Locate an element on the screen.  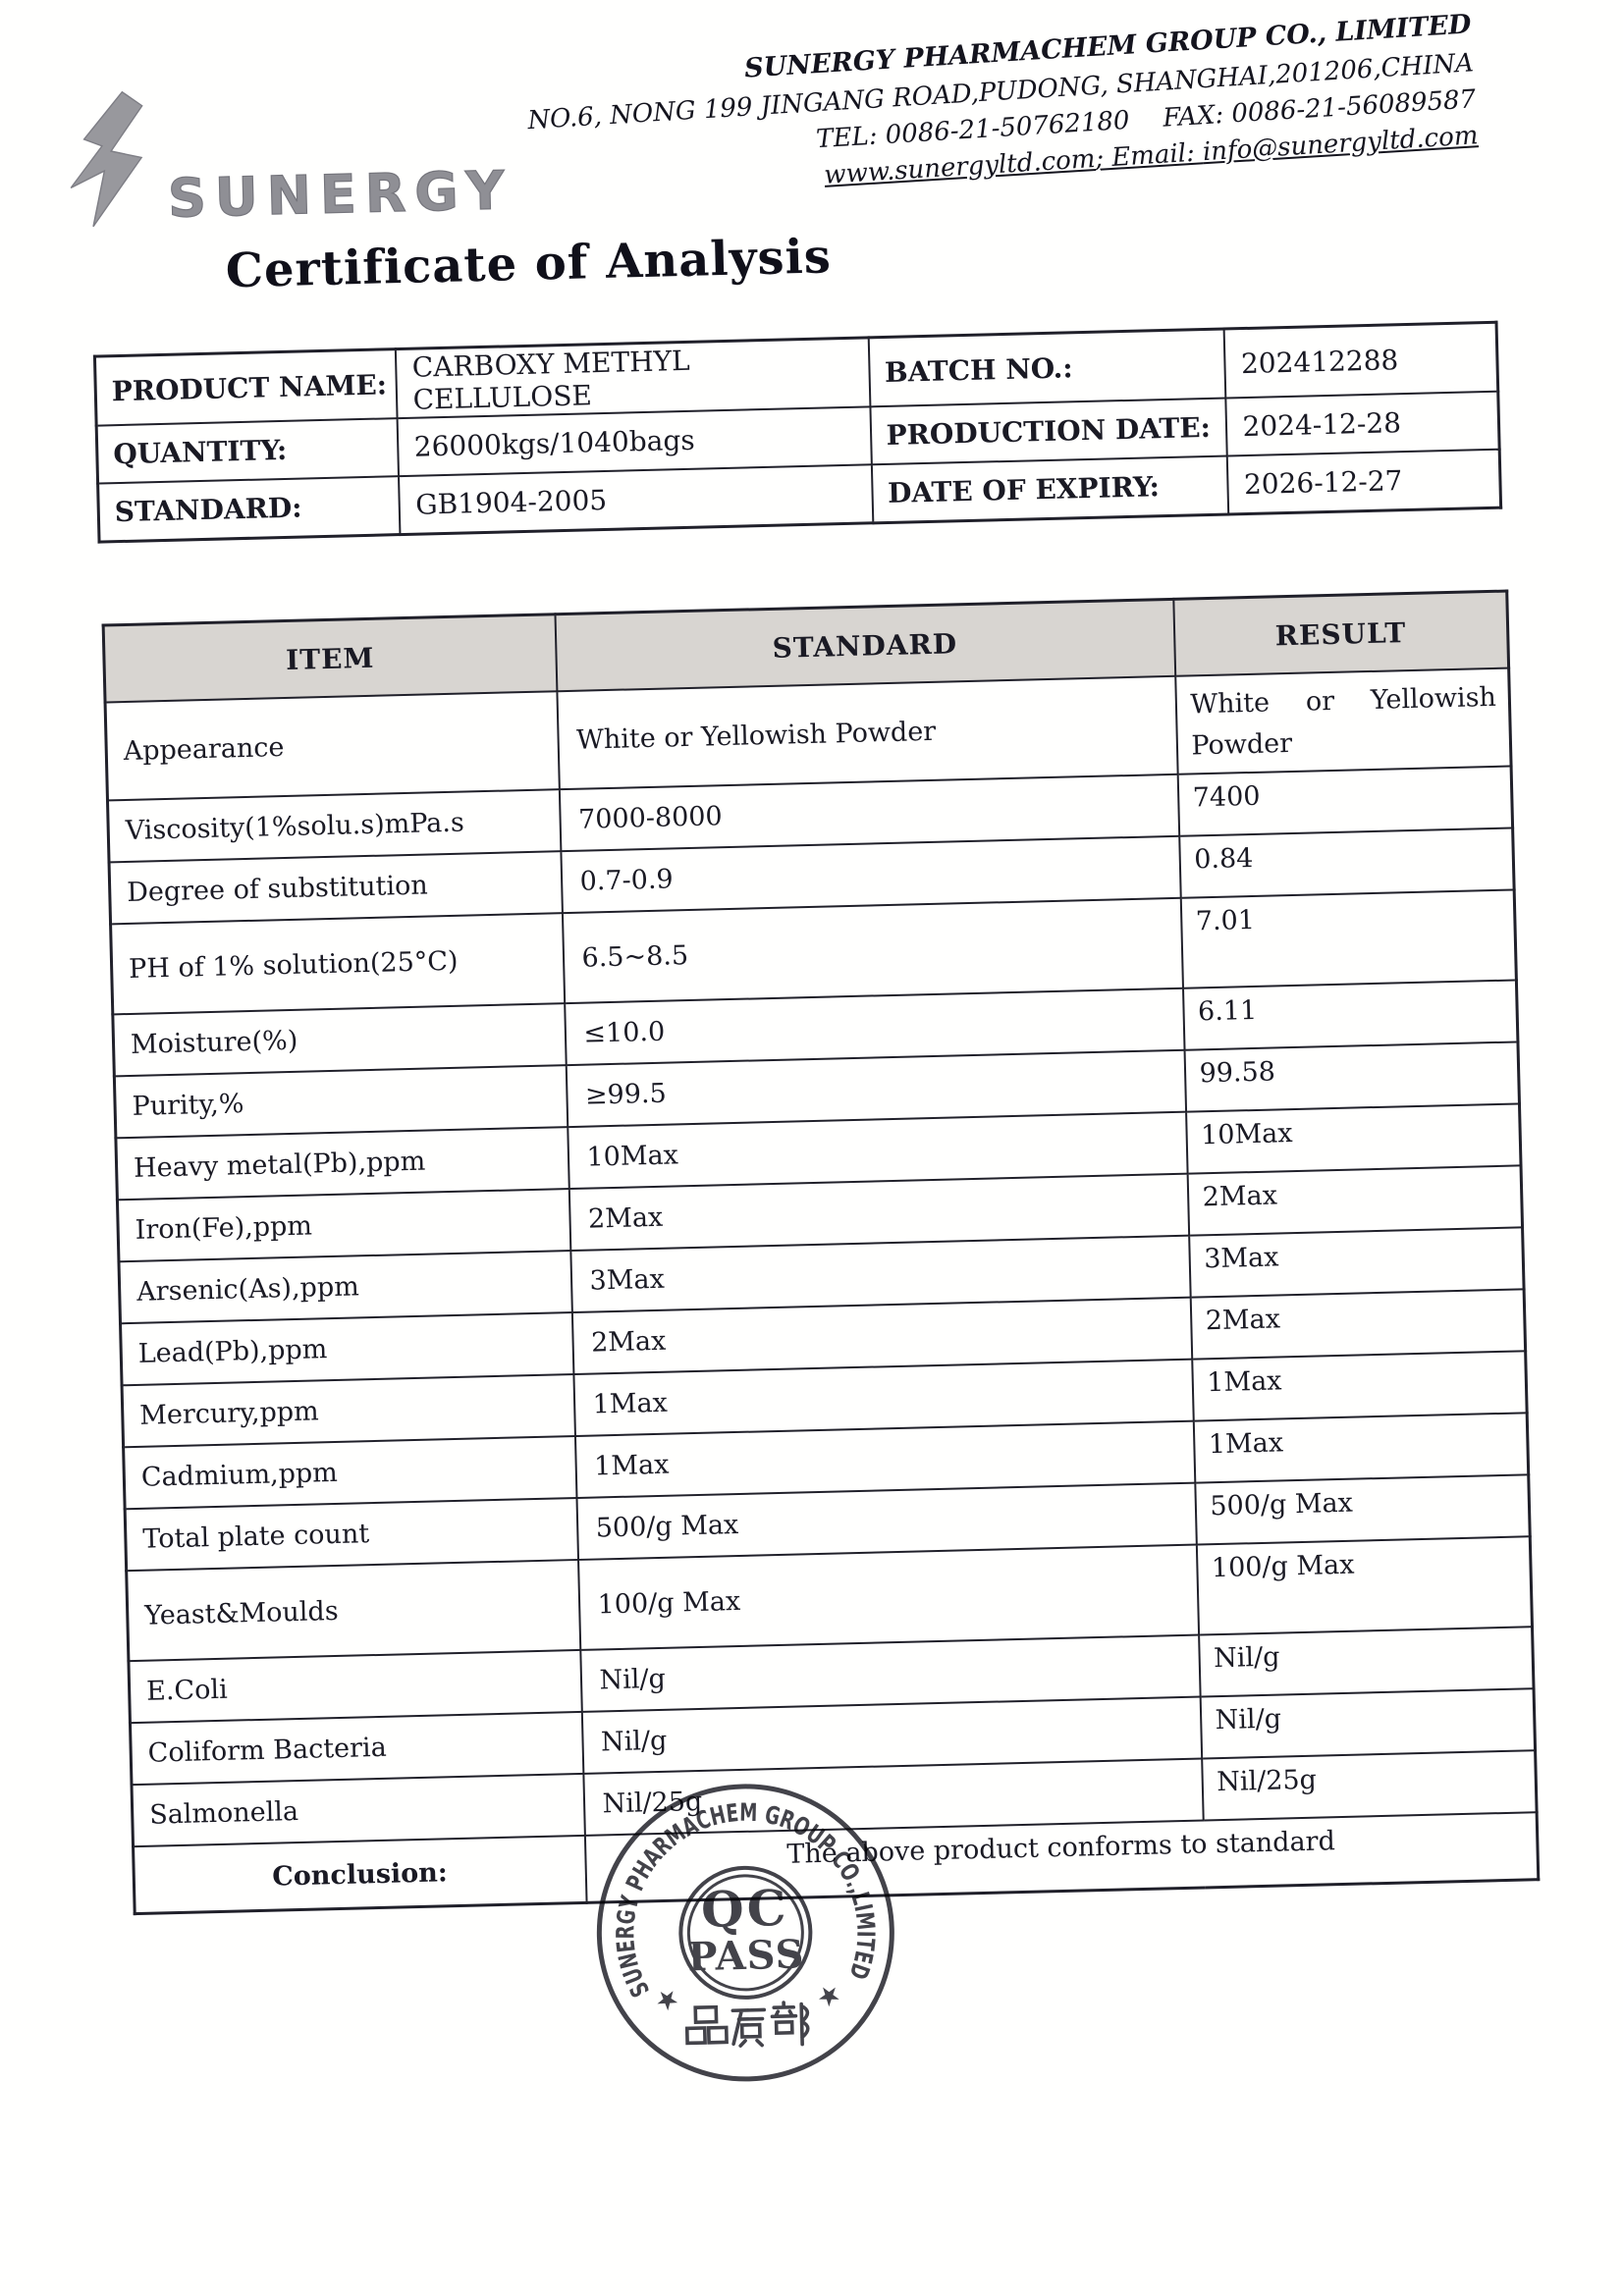
item-cell: Coliform Bacteria is located at coordinates (356, 1748).